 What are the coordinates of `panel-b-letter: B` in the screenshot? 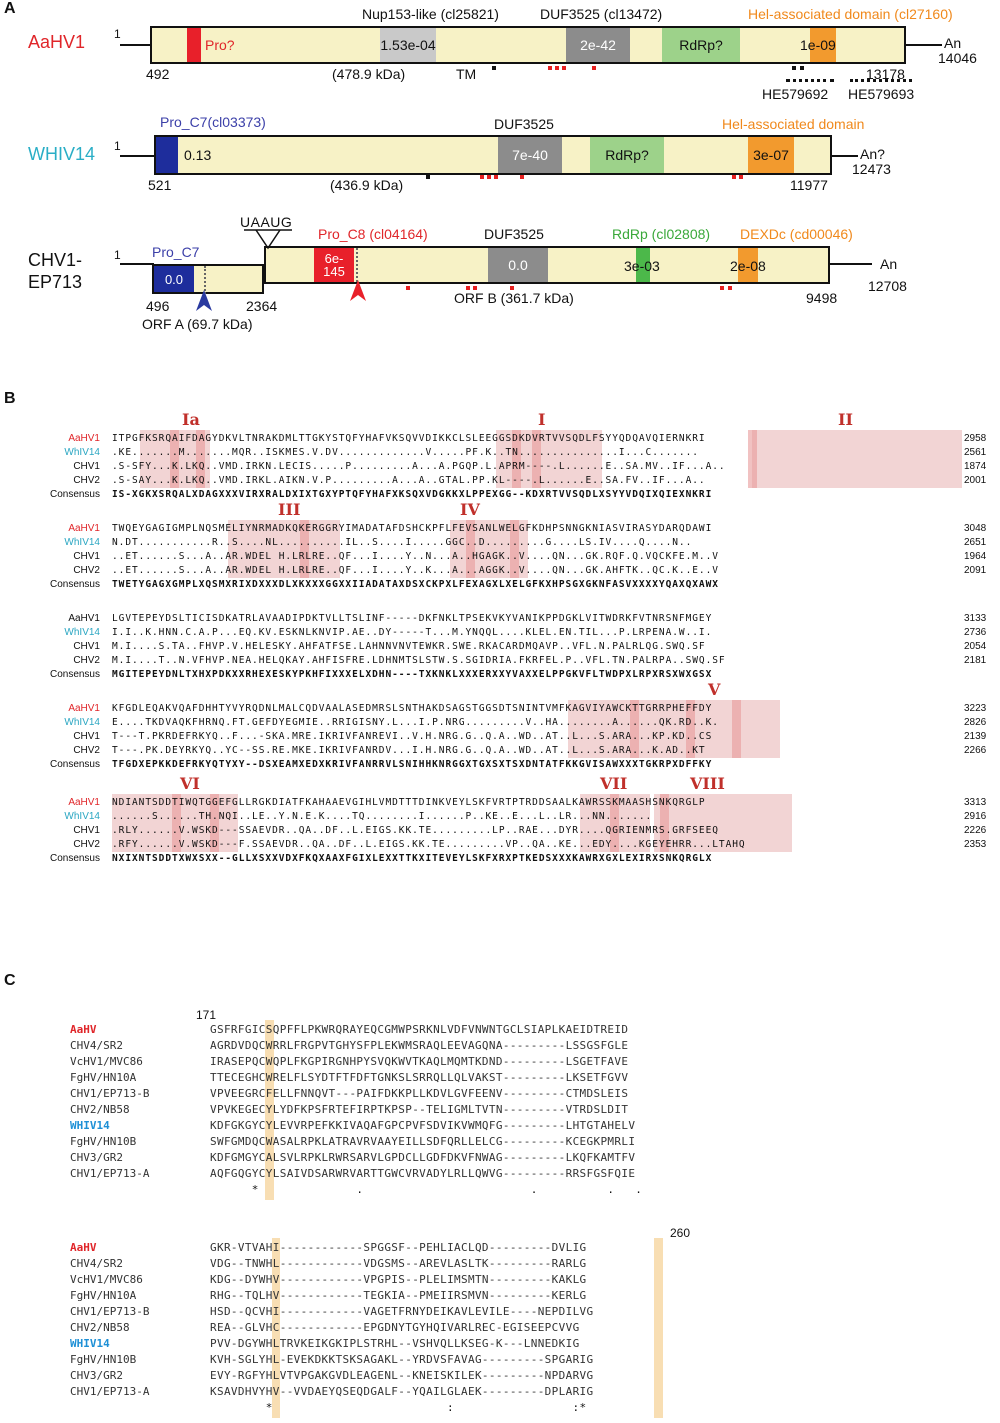 It's located at (10, 398).